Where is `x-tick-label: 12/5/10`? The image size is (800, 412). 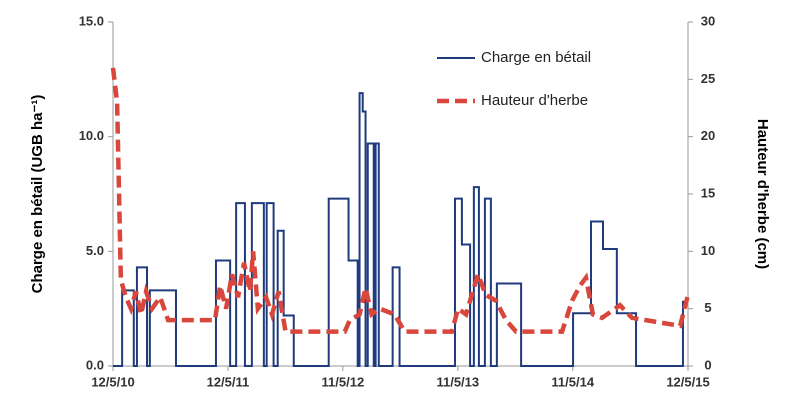
x-tick-label: 12/5/10 is located at coordinates (112, 381).